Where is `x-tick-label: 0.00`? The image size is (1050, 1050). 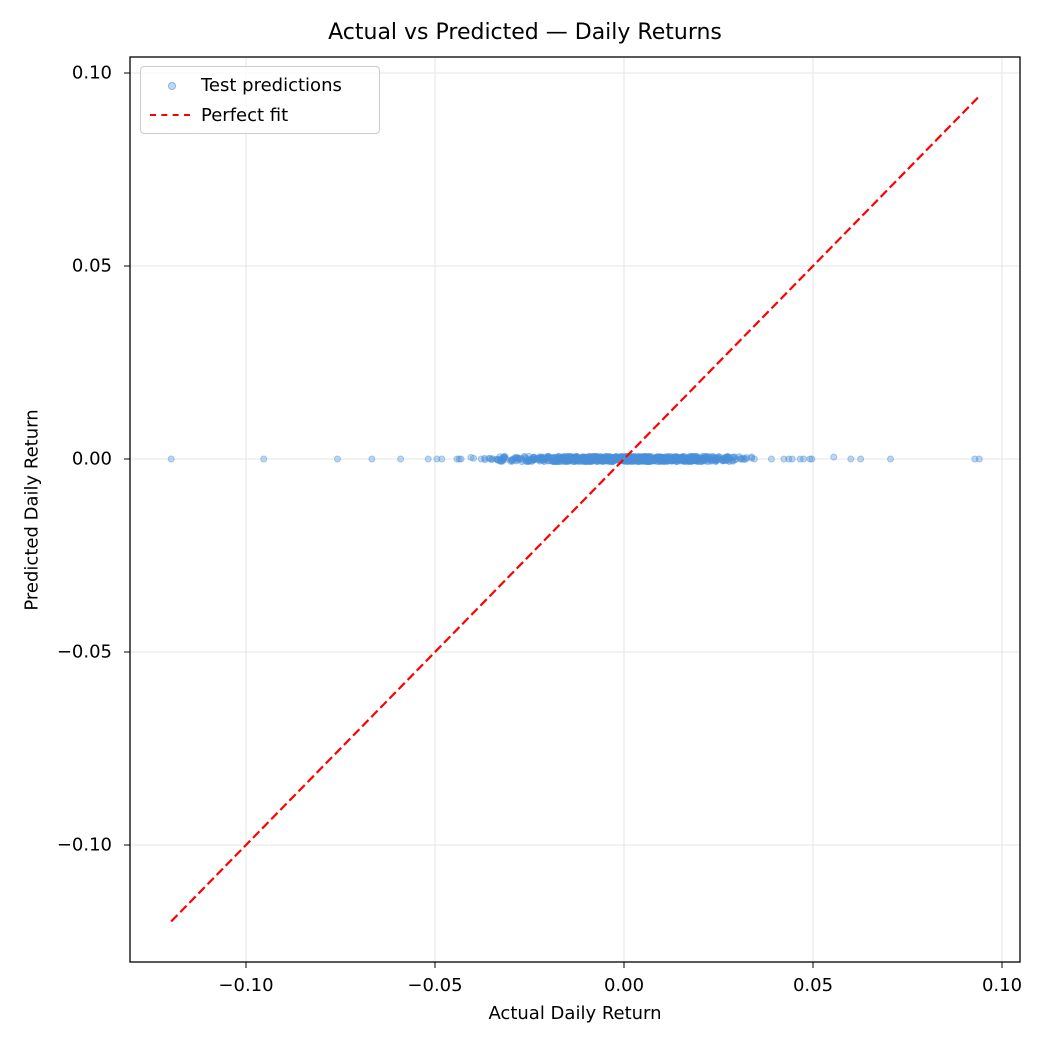 x-tick-label: 0.00 is located at coordinates (624, 985).